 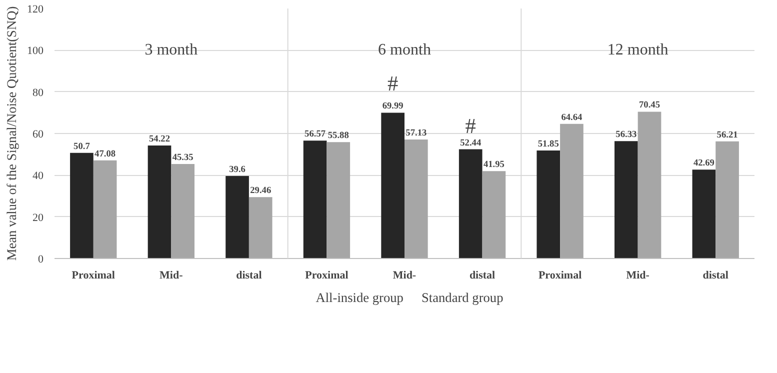 I want to click on data-label: 56.33, so click(x=626, y=135).